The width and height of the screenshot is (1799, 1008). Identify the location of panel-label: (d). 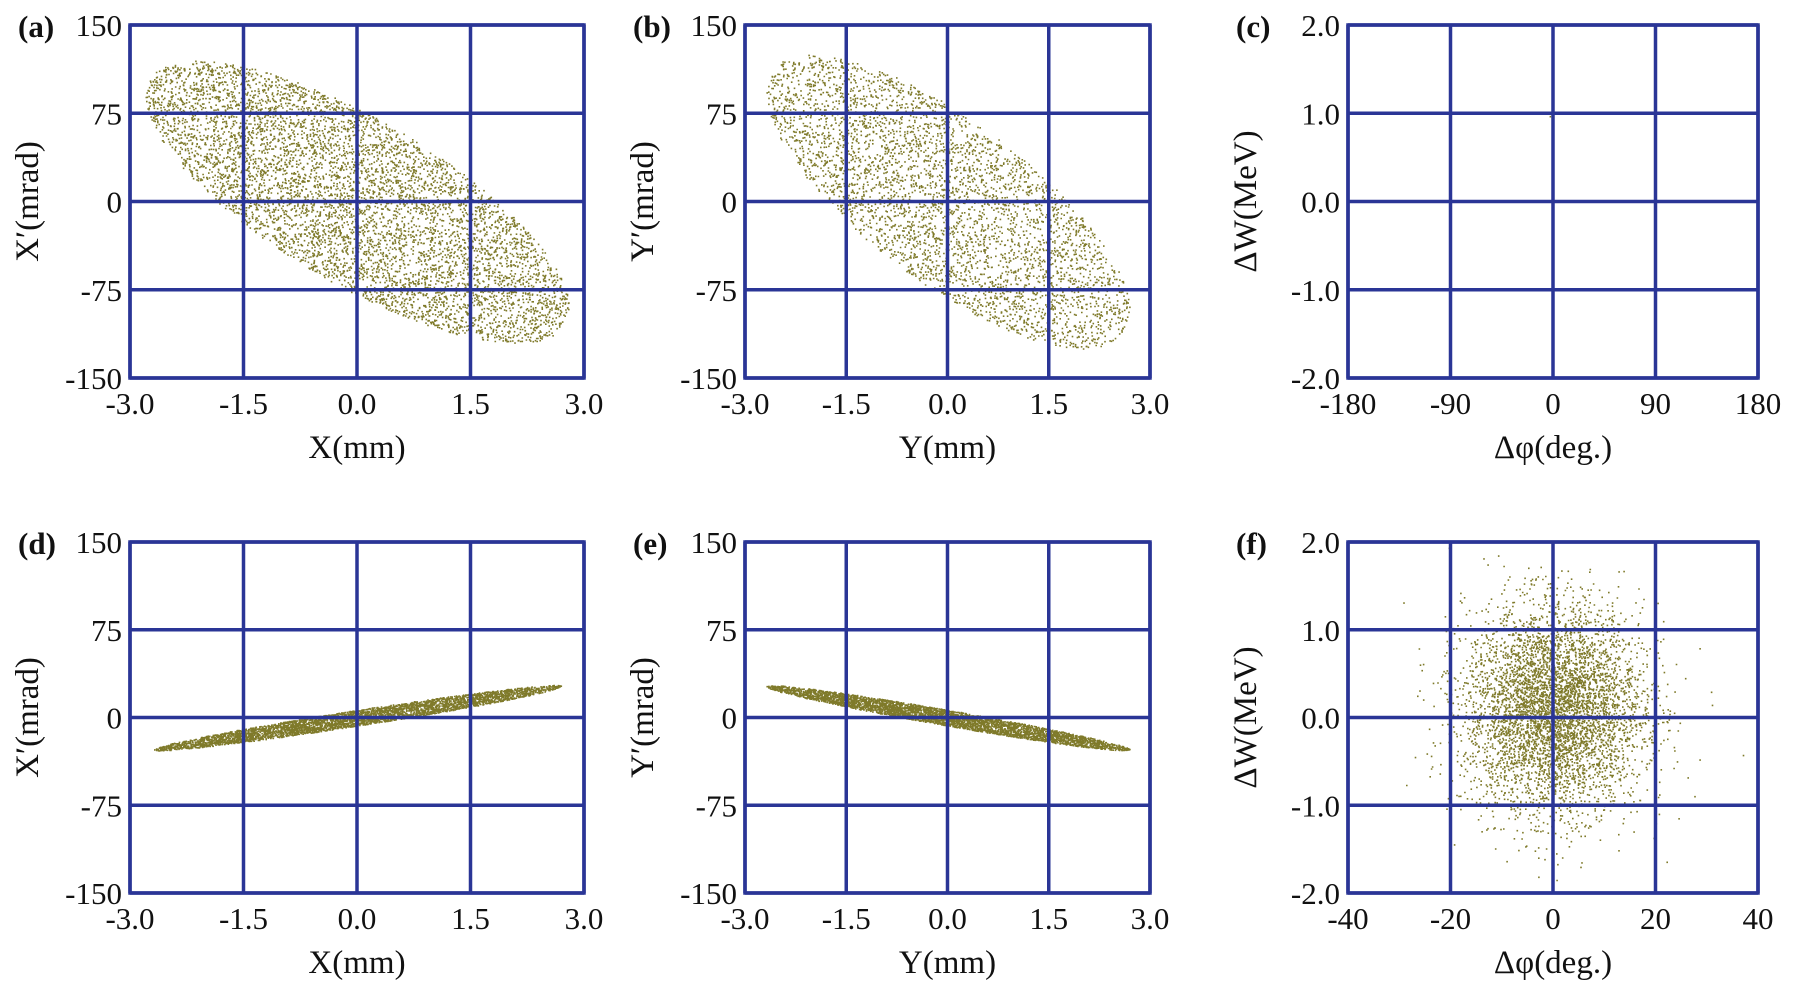
(37, 543).